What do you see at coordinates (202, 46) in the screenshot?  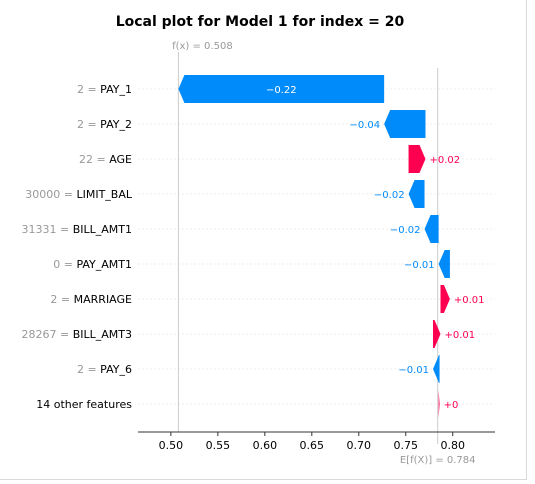 I see `fx-label: f(x) = 0.508` at bounding box center [202, 46].